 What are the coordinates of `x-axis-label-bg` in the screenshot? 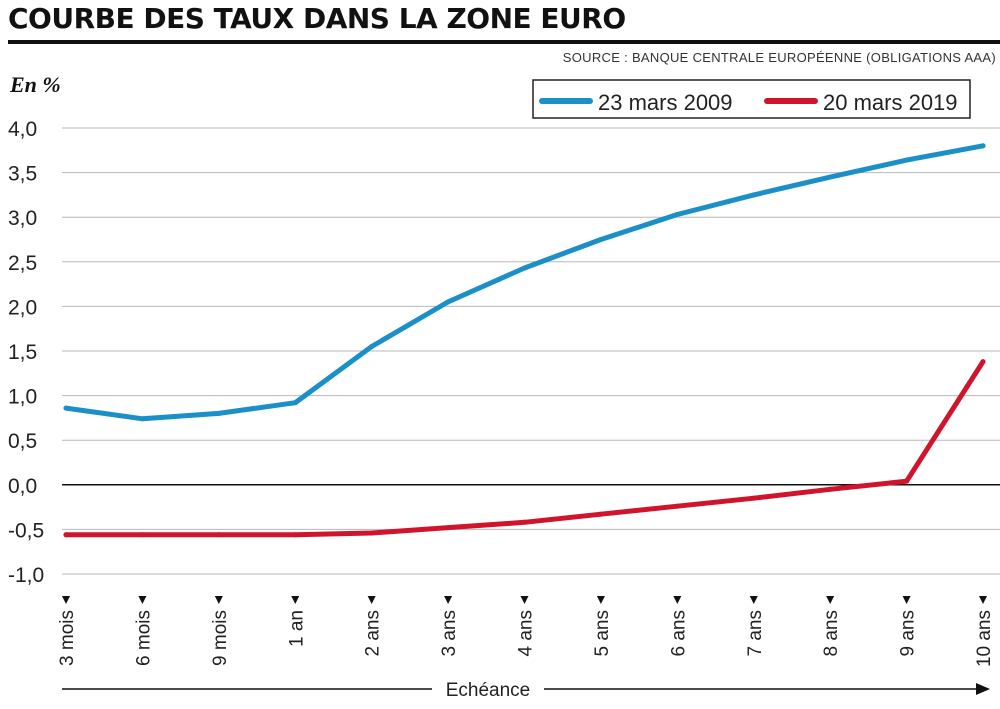 It's located at (488, 689).